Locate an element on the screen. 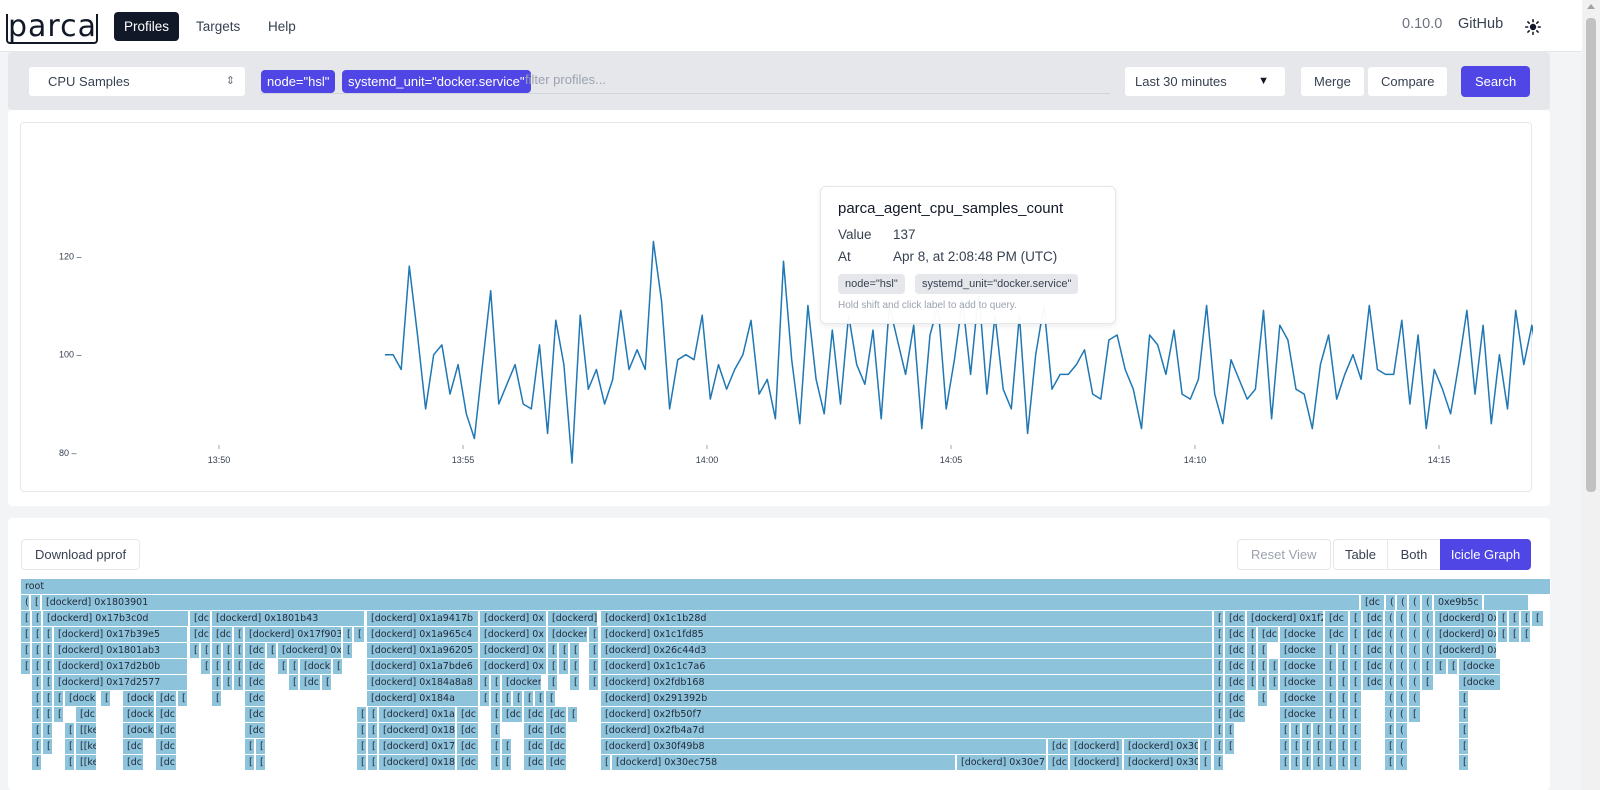 The image size is (1600, 790). icicle-frame: [dockerd] 0x17d2b0b is located at coordinates (121, 666).